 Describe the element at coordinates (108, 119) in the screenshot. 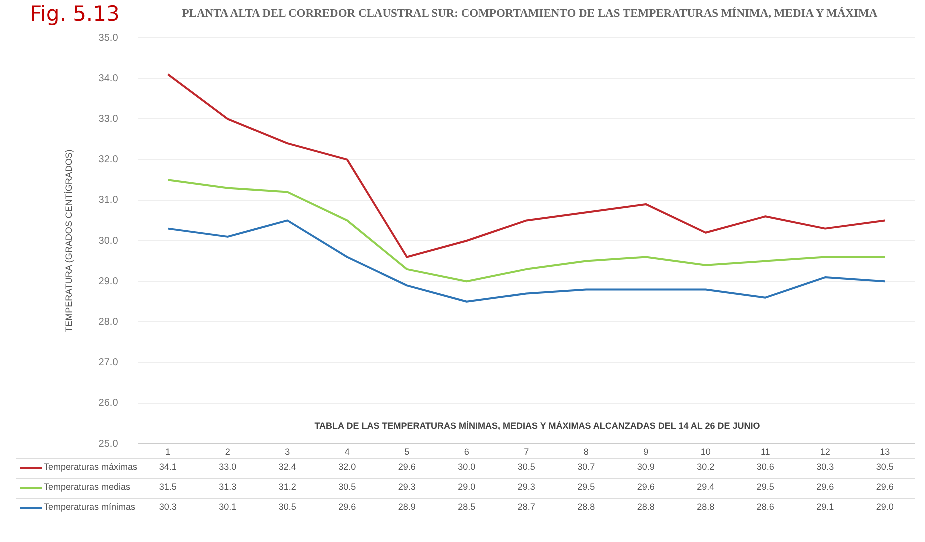

I see `y-tick-label: 33.0` at that location.